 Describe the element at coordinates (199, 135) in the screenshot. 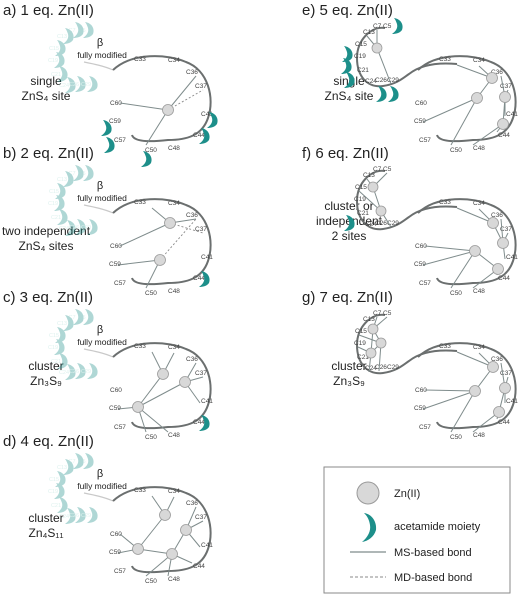

I see `panel-a-label-C44: C44` at that location.